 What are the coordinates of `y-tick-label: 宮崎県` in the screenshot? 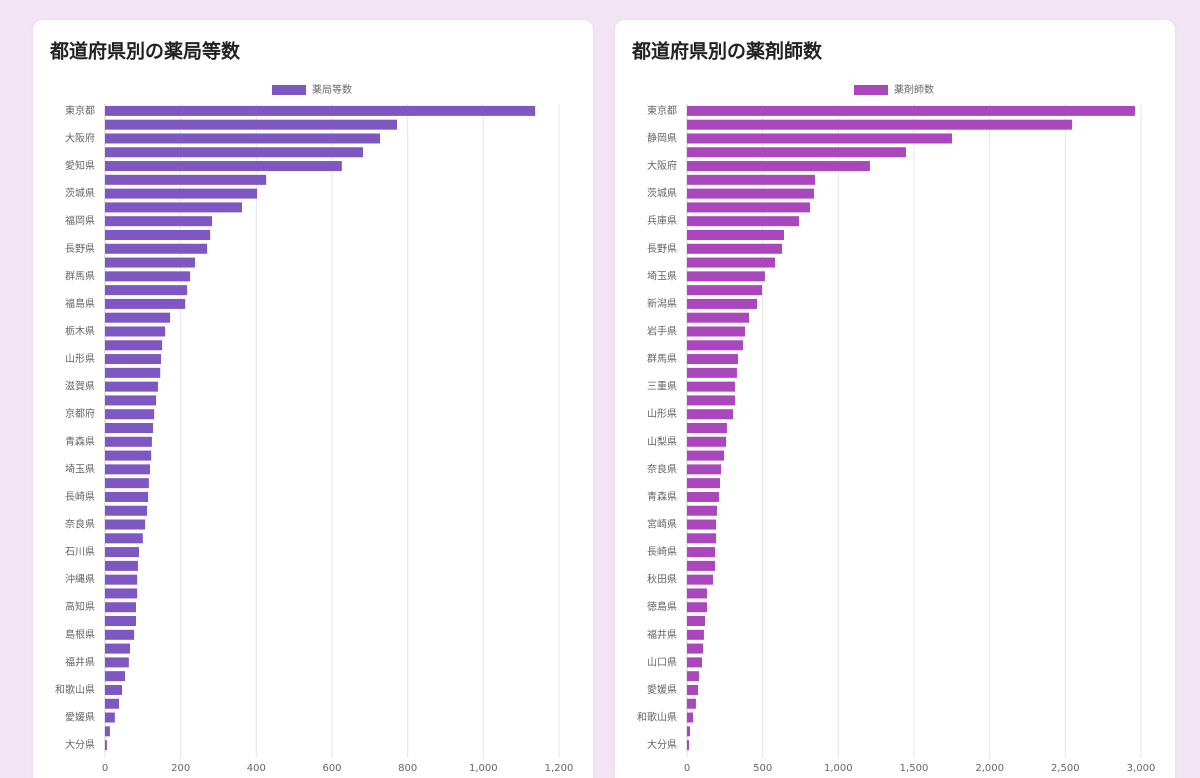 It's located at (662, 524).